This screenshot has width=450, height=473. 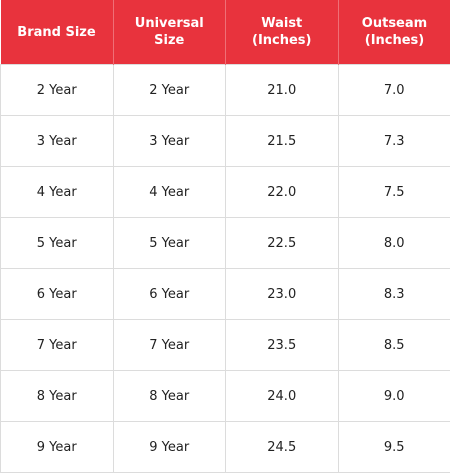 What do you see at coordinates (394, 192) in the screenshot?
I see `cell-outseam: 7.5` at bounding box center [394, 192].